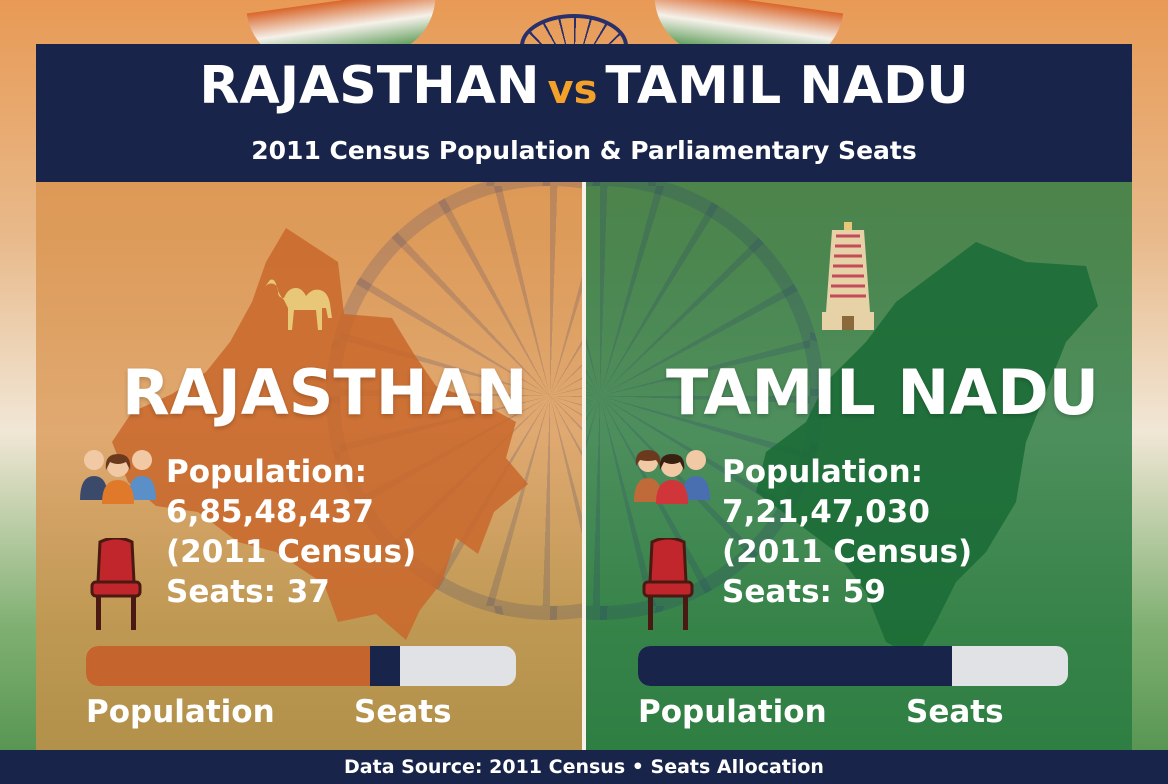 This screenshot has width=1168, height=784. What do you see at coordinates (826, 492) in the screenshot?
I see `population-value: Population: 7,21,47,030` at bounding box center [826, 492].